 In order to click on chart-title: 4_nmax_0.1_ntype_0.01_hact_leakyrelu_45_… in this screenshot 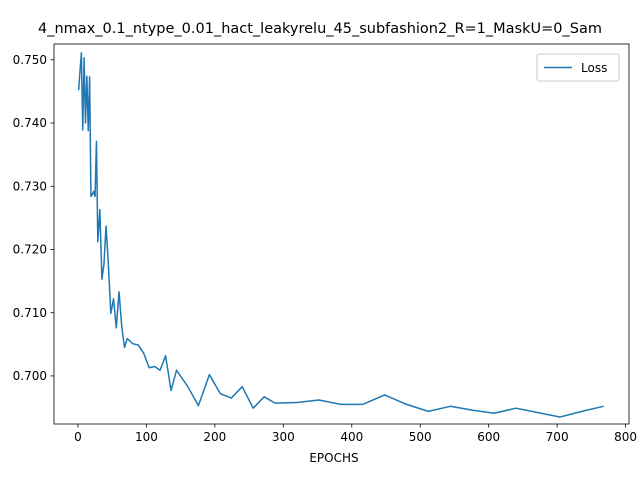, I will do `click(320, 29)`.